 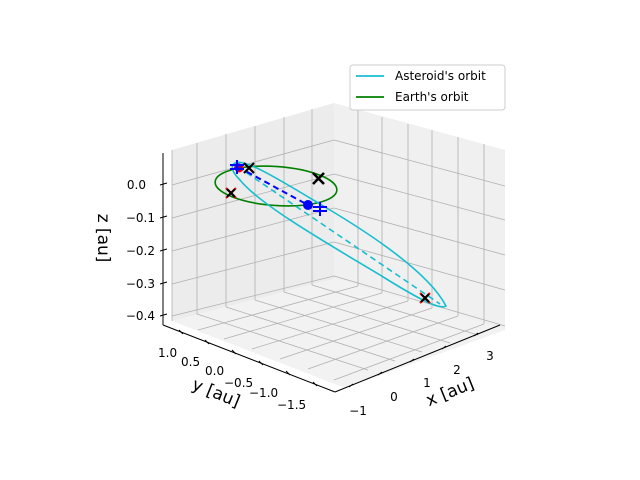 I want to click on asteroid-apsidal-line, so click(x=339, y=235).